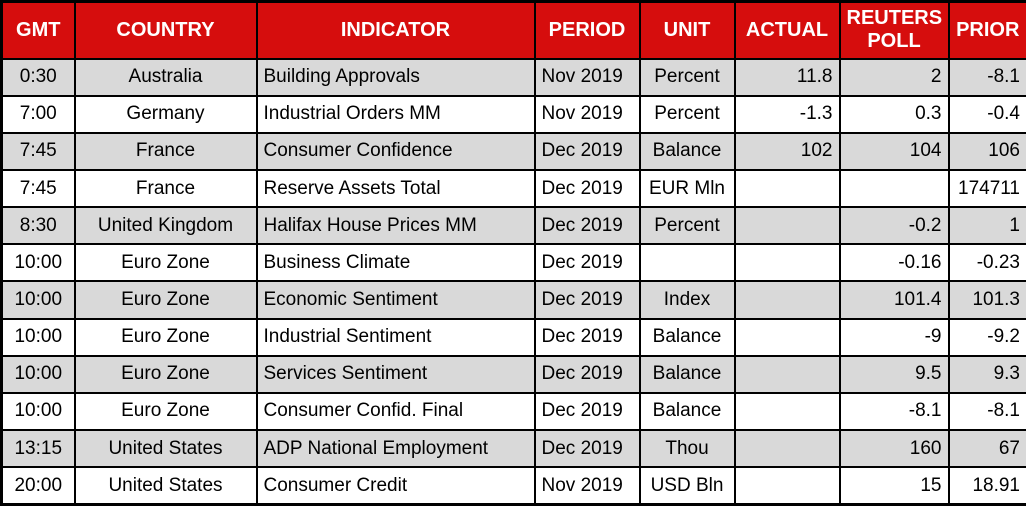  Describe the element at coordinates (986, 114) in the screenshot. I see `cell-prior: -0.4` at that location.